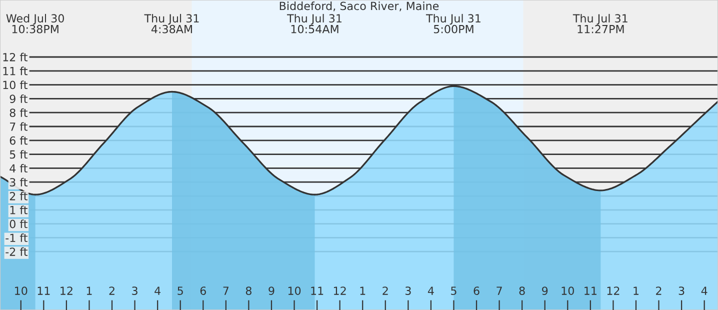  Describe the element at coordinates (171, 24) in the screenshot. I see `annotation: Thu Jul 31 4:38AM` at that location.